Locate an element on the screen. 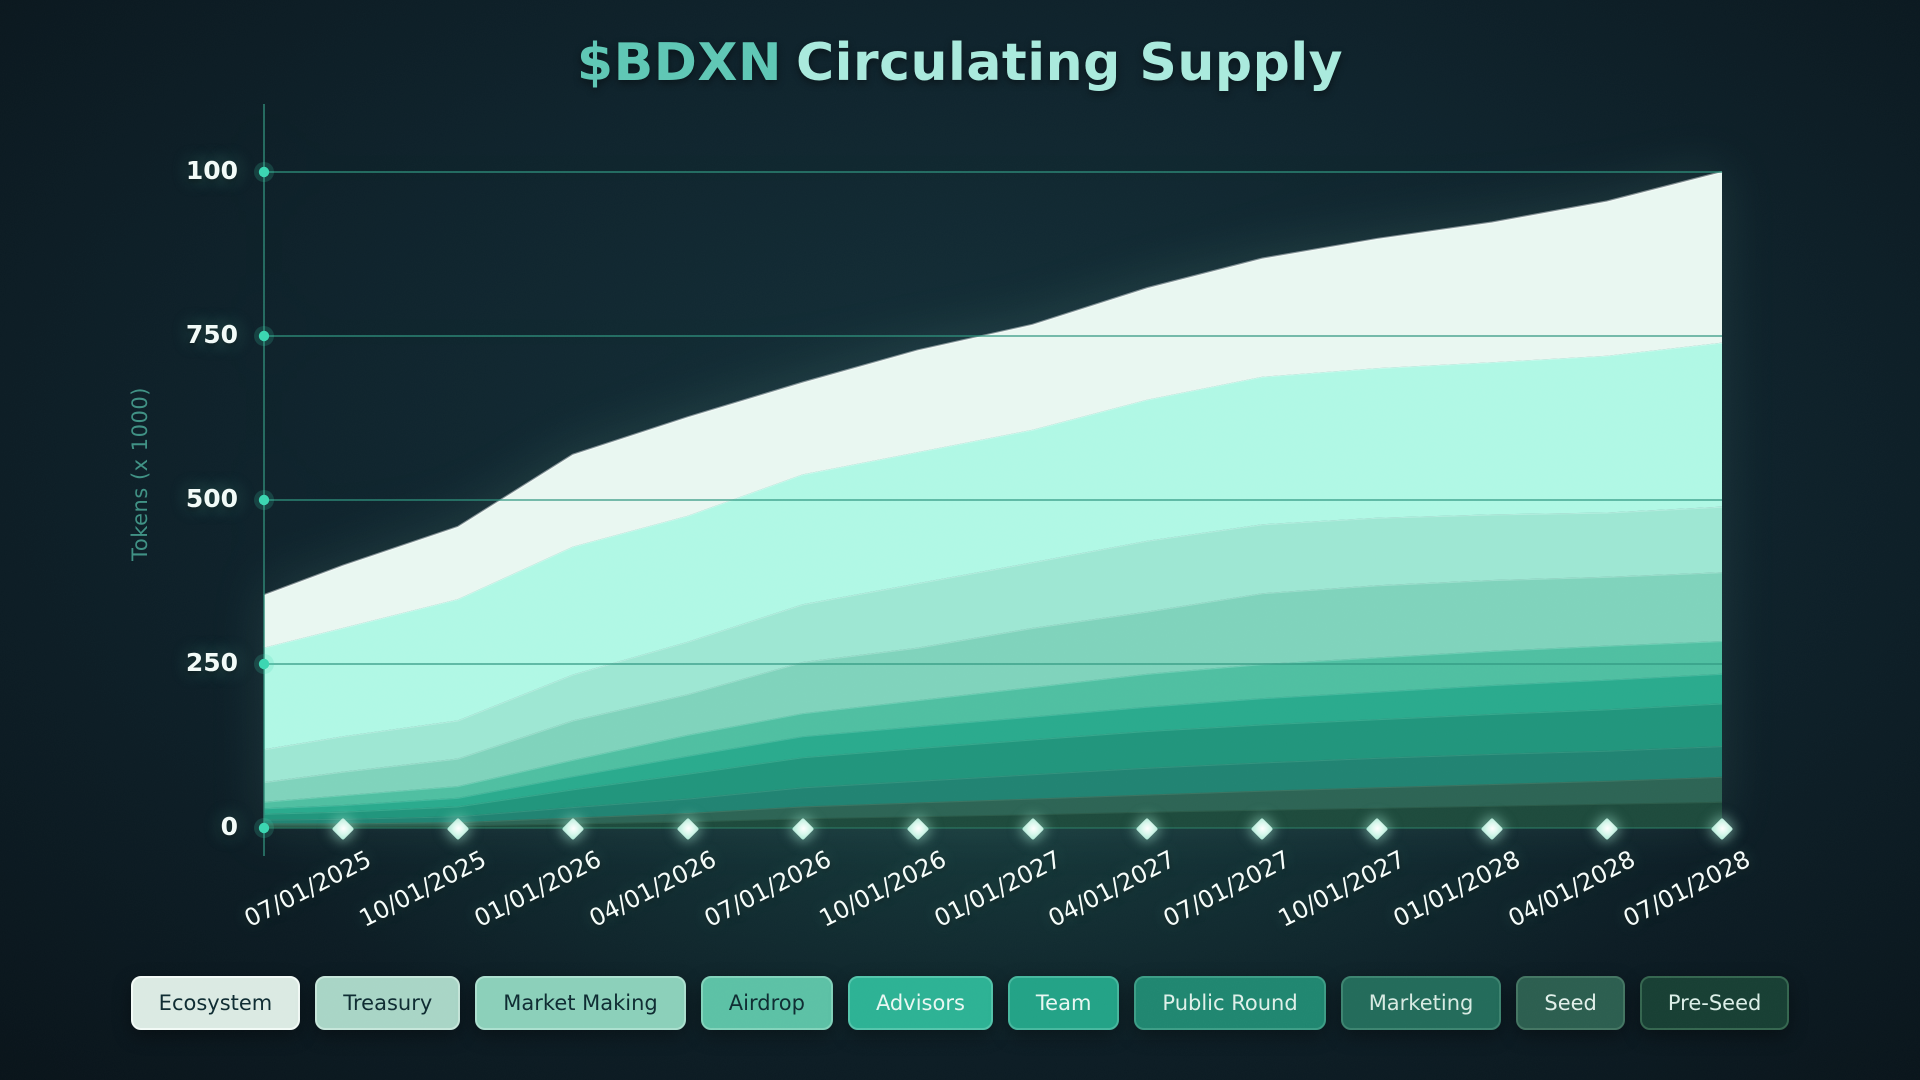  legend-chip-seed: Seed is located at coordinates (1570, 1003).